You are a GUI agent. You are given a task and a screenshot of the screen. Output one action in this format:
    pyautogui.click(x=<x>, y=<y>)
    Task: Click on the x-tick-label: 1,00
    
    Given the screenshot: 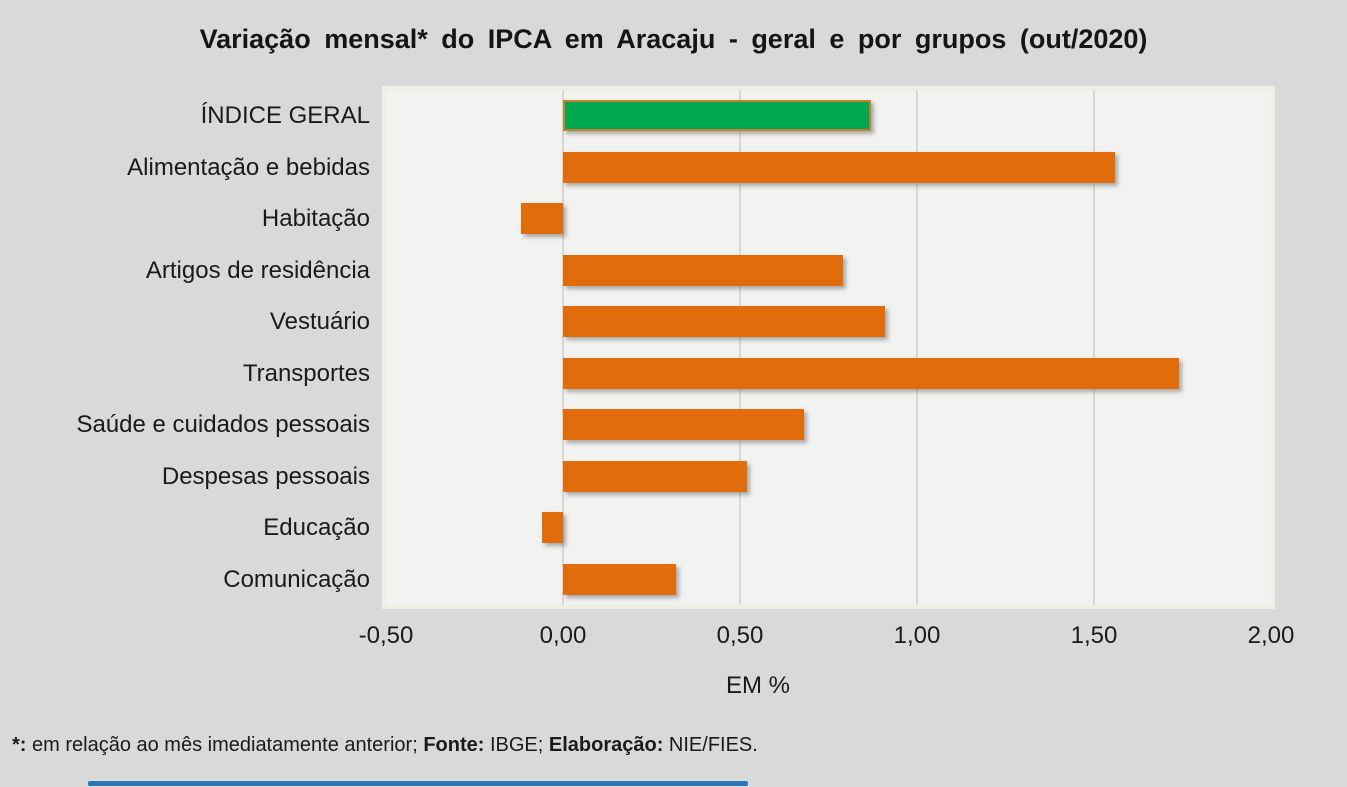 What is the action you would take?
    pyautogui.click(x=917, y=635)
    